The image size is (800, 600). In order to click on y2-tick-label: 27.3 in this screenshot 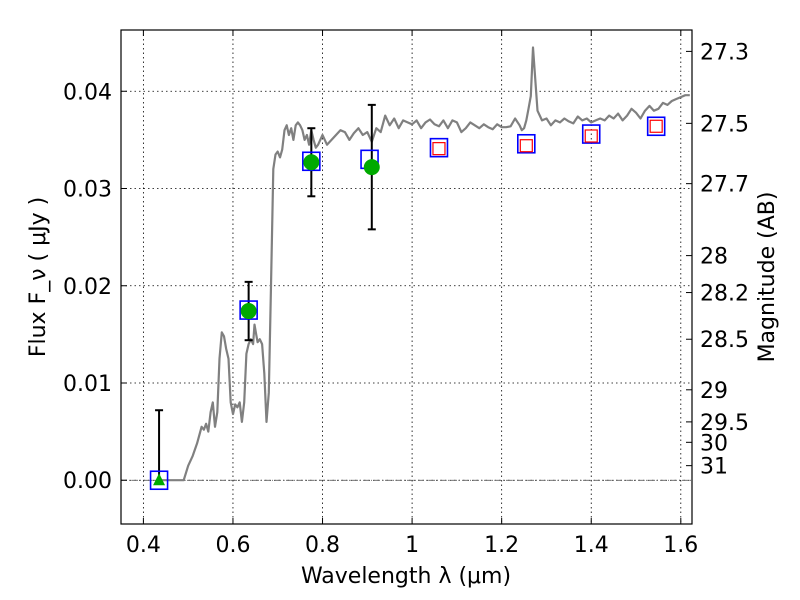, I will do `click(724, 52)`.